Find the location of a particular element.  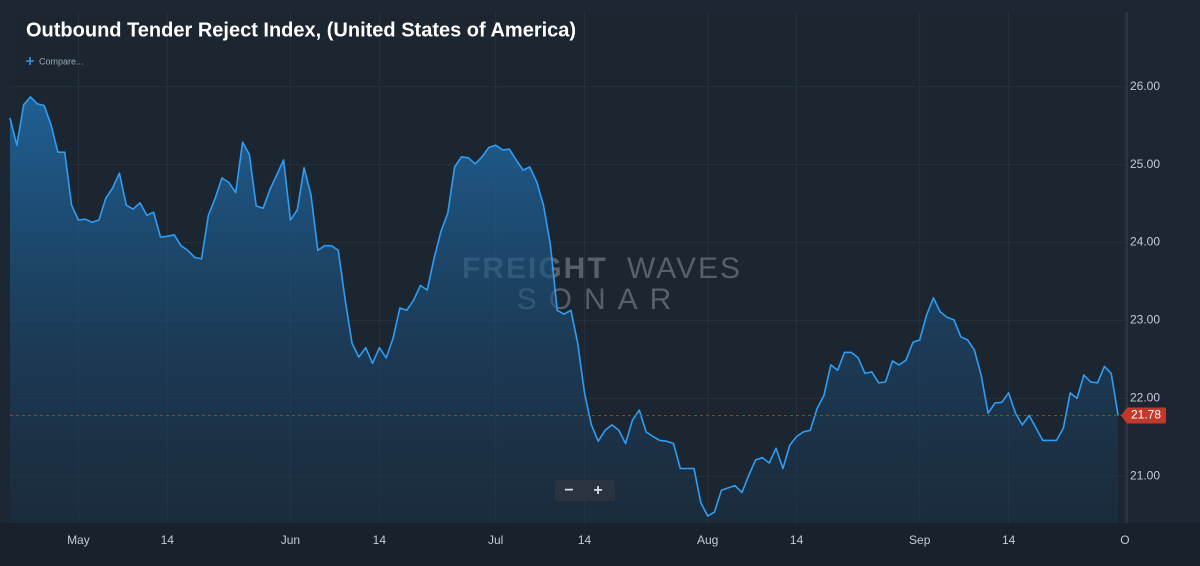

x-tick-label: Jul is located at coordinates (495, 540).